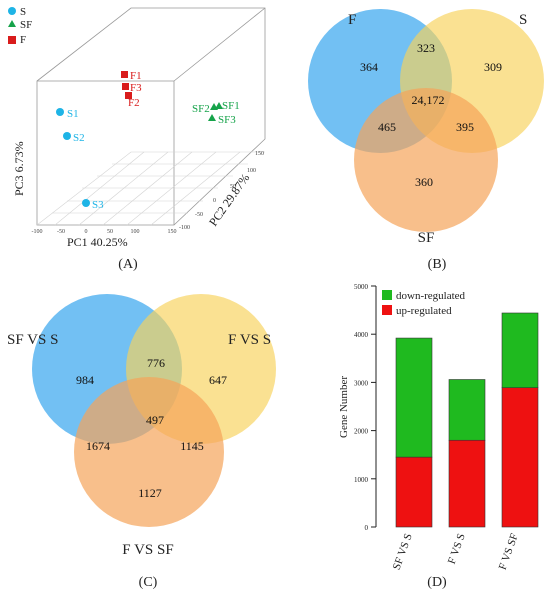 The width and height of the screenshot is (550, 598). What do you see at coordinates (110, 232) in the screenshot?
I see `x-tick: 50` at bounding box center [110, 232].